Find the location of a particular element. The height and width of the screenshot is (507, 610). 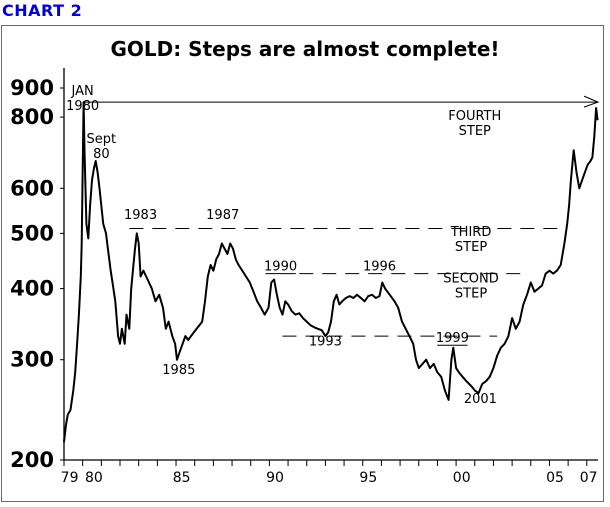

annotation-label: 1993 is located at coordinates (325, 341).